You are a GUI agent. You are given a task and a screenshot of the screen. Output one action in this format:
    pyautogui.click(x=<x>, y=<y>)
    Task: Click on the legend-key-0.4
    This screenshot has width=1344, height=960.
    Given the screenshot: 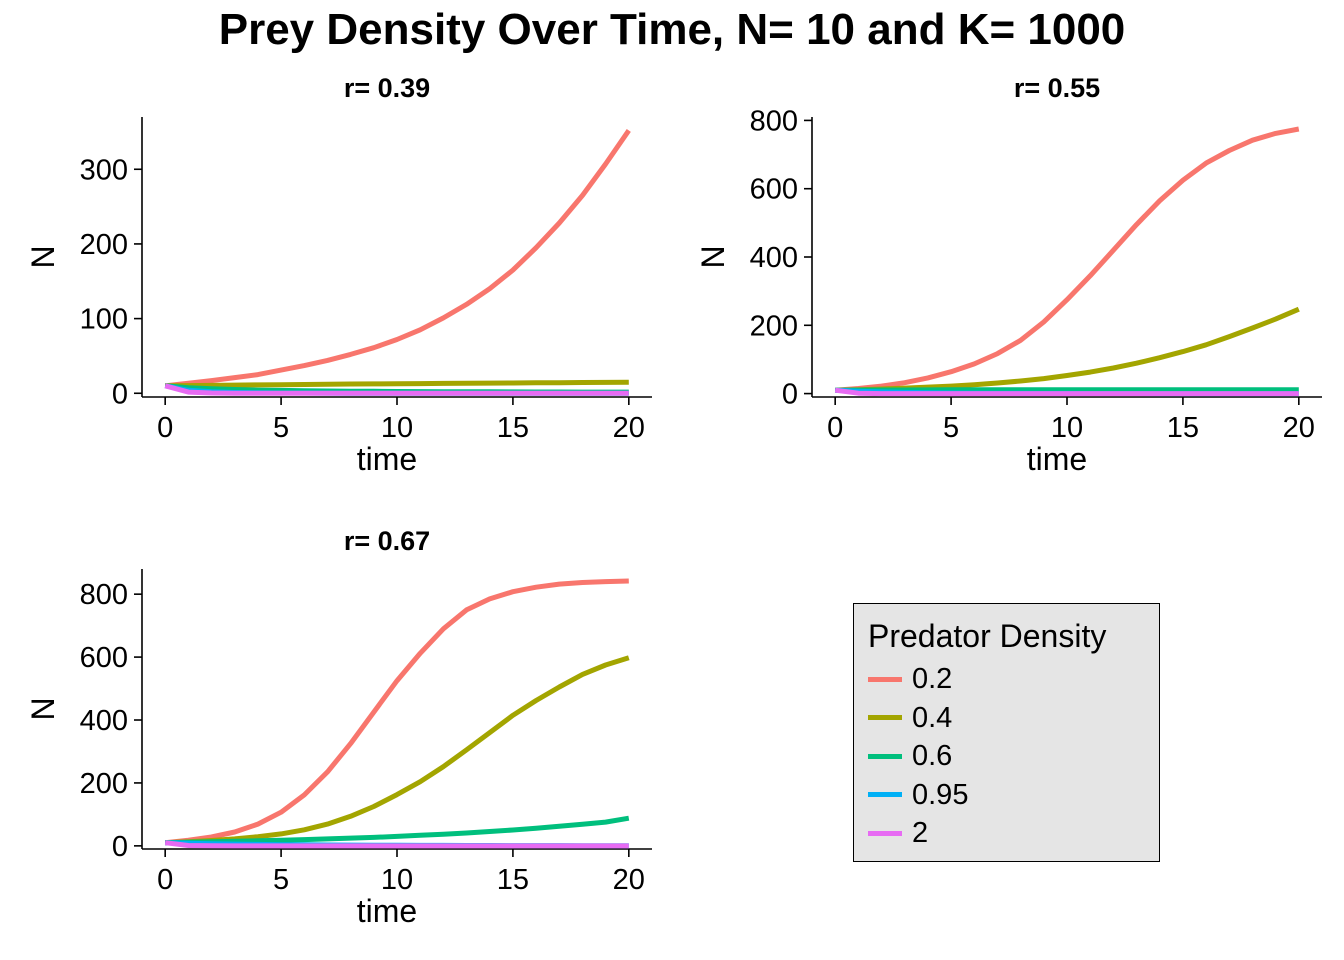 What is the action you would take?
    pyautogui.click(x=885, y=718)
    